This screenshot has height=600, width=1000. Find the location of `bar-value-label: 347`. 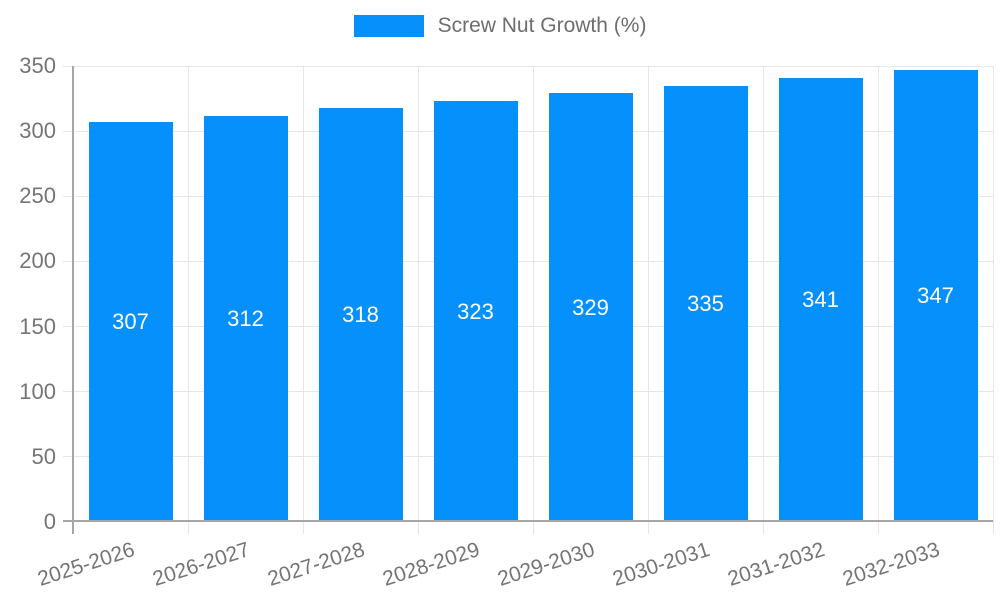

bar-value-label: 347 is located at coordinates (935, 295).